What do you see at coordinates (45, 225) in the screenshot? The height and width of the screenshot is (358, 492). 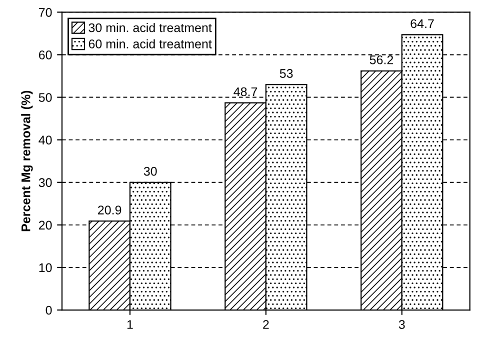 I see `y-tick-label: 20` at bounding box center [45, 225].